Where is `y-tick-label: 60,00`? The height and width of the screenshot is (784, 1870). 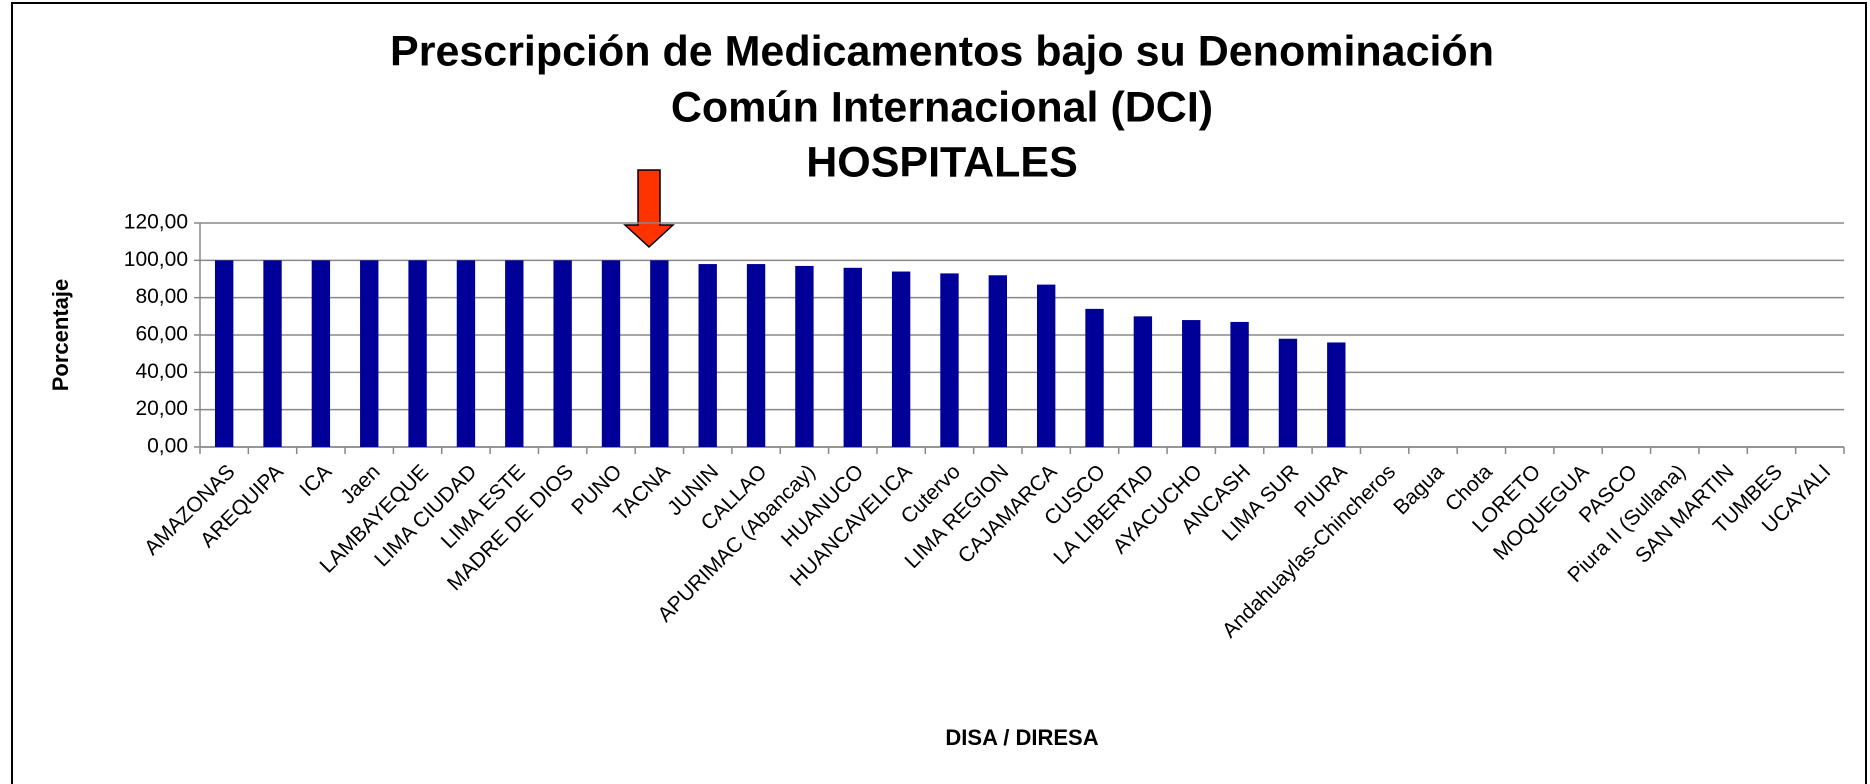 y-tick-label: 60,00 is located at coordinates (161, 334).